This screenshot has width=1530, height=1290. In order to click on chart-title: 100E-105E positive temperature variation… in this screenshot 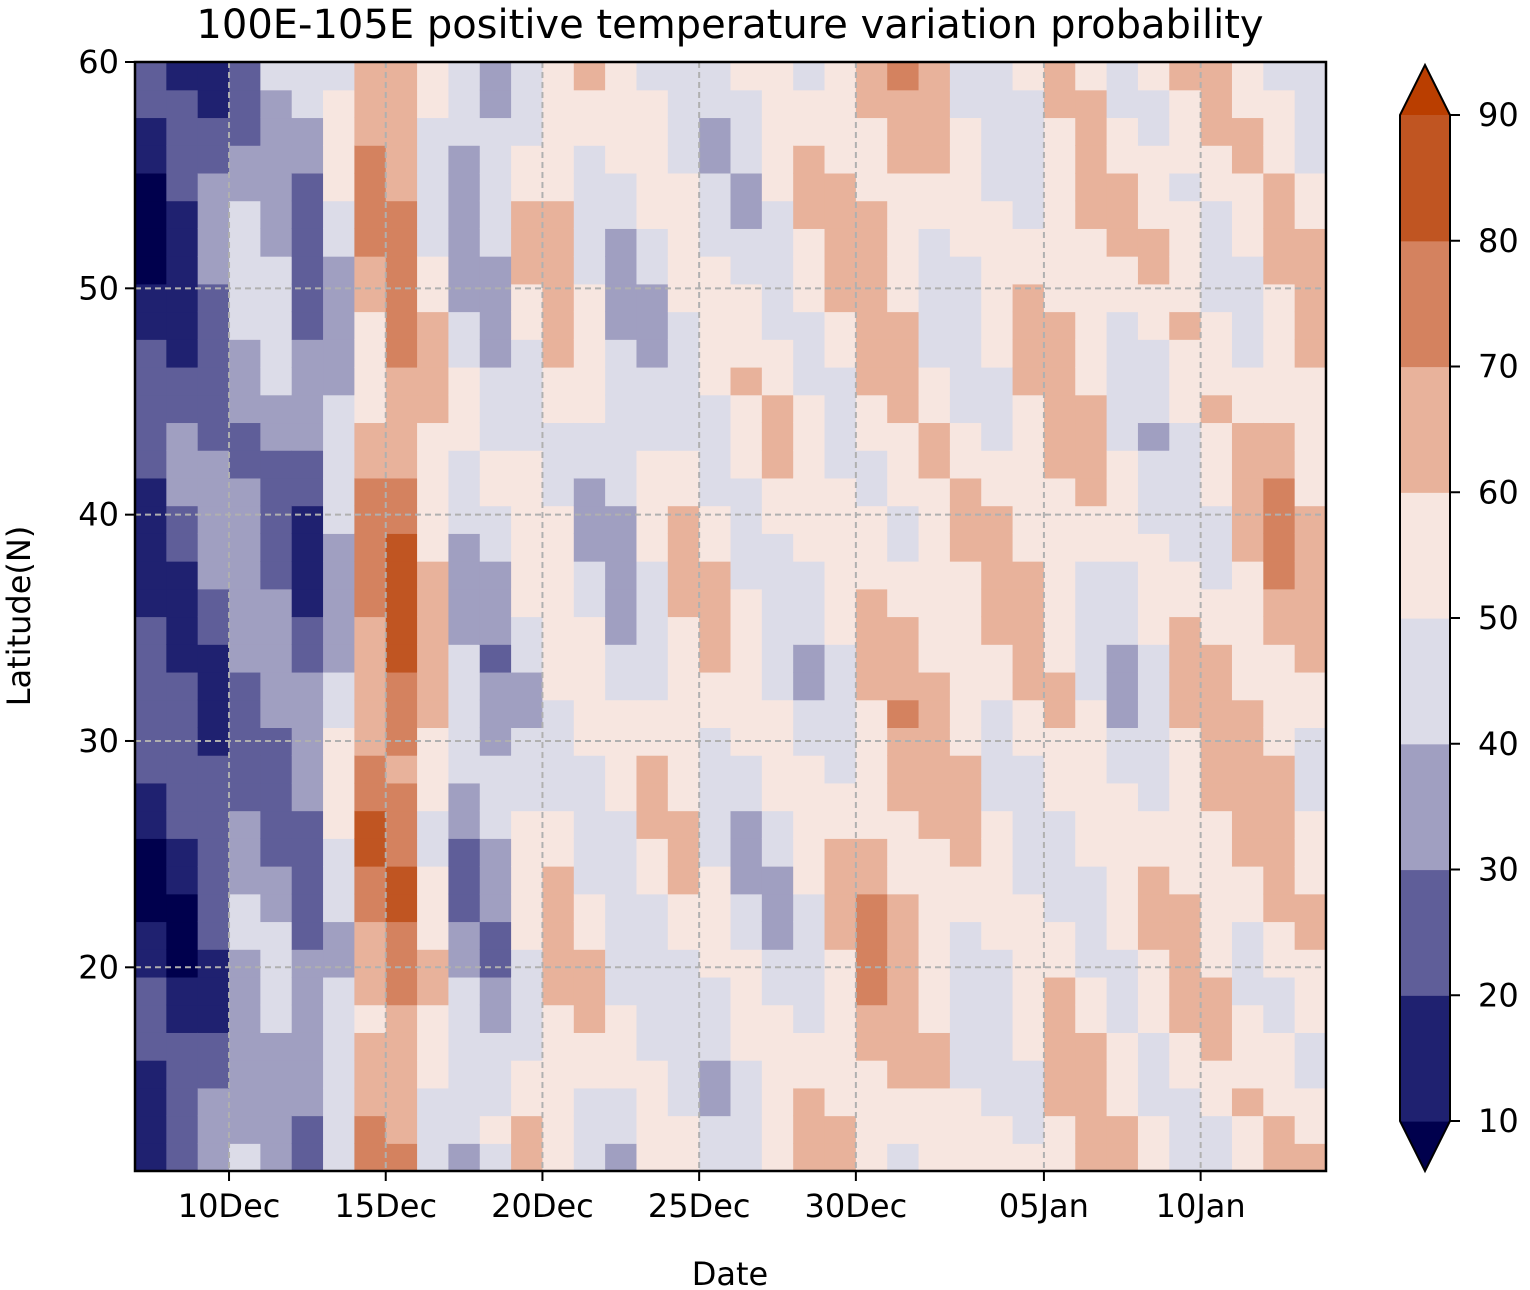, I will do `click(729, 25)`.